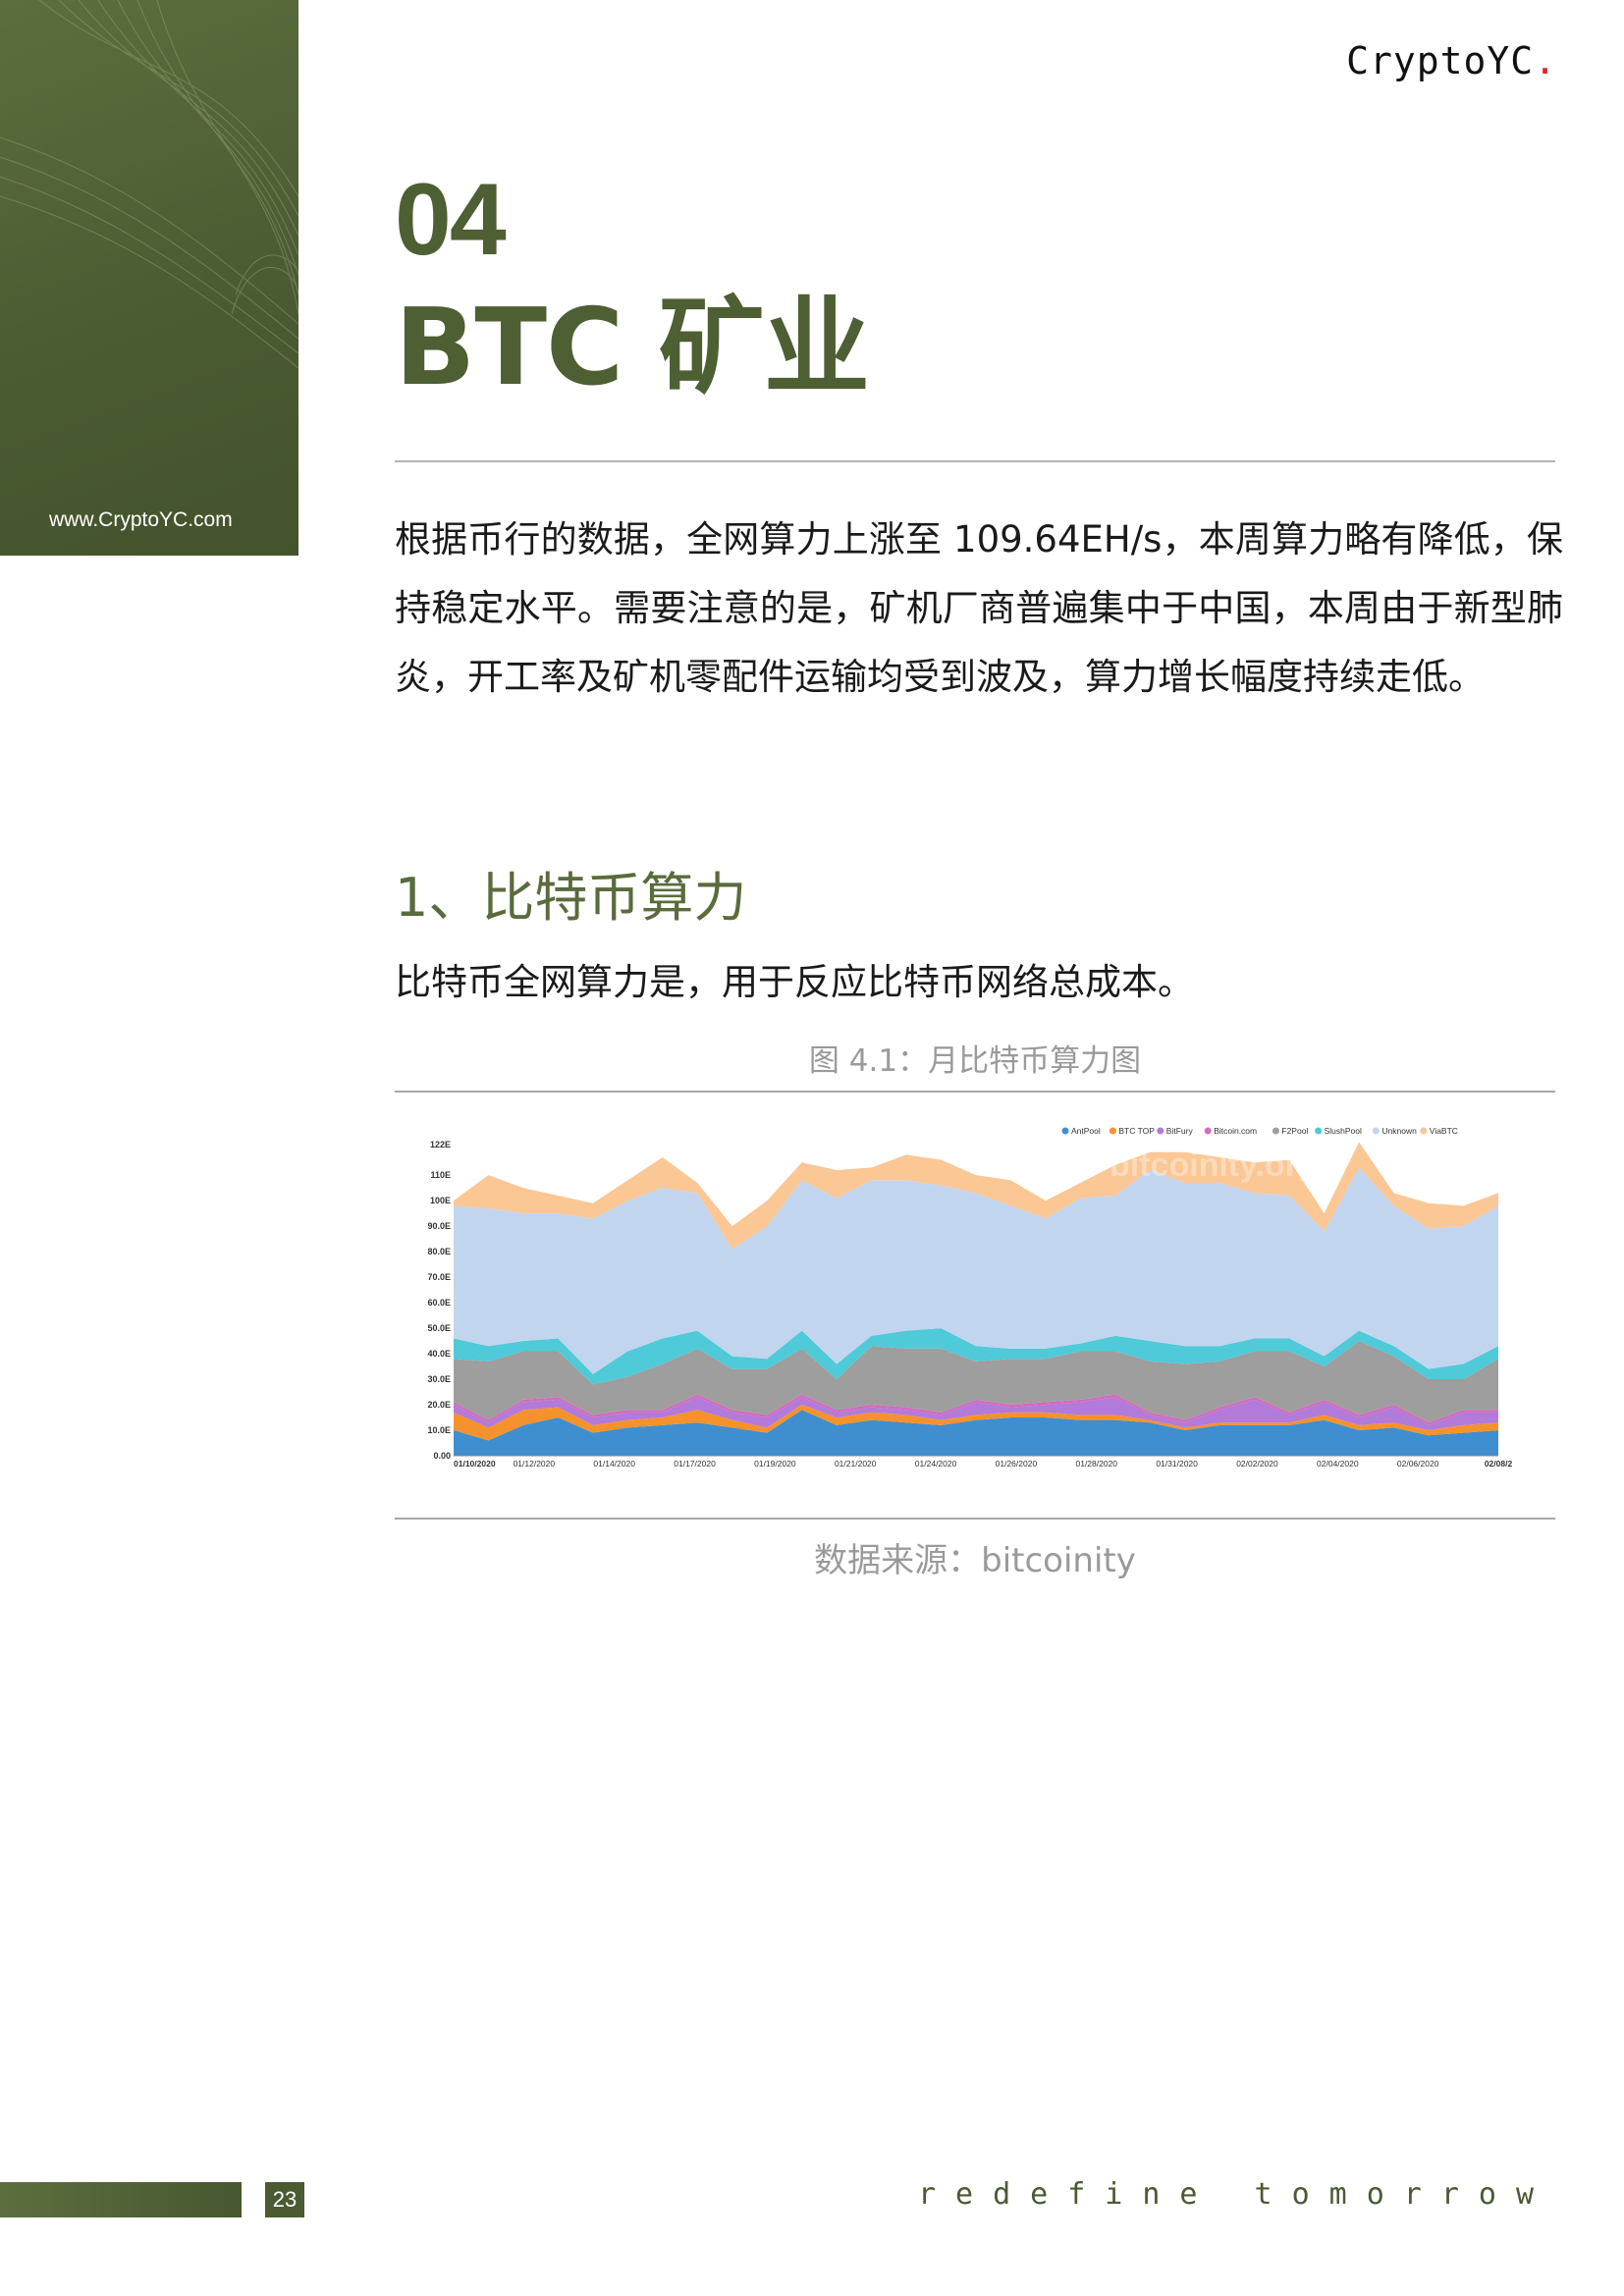  Describe the element at coordinates (1294, 1131) in the screenshot. I see `legend-label: F2Pool` at that location.